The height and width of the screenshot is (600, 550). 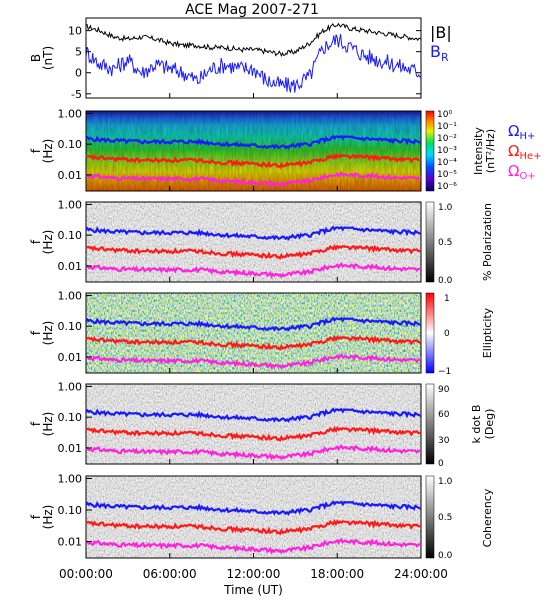 What do you see at coordinates (487, 242) in the screenshot?
I see `polarization-cbar-label: % Polarization` at bounding box center [487, 242].